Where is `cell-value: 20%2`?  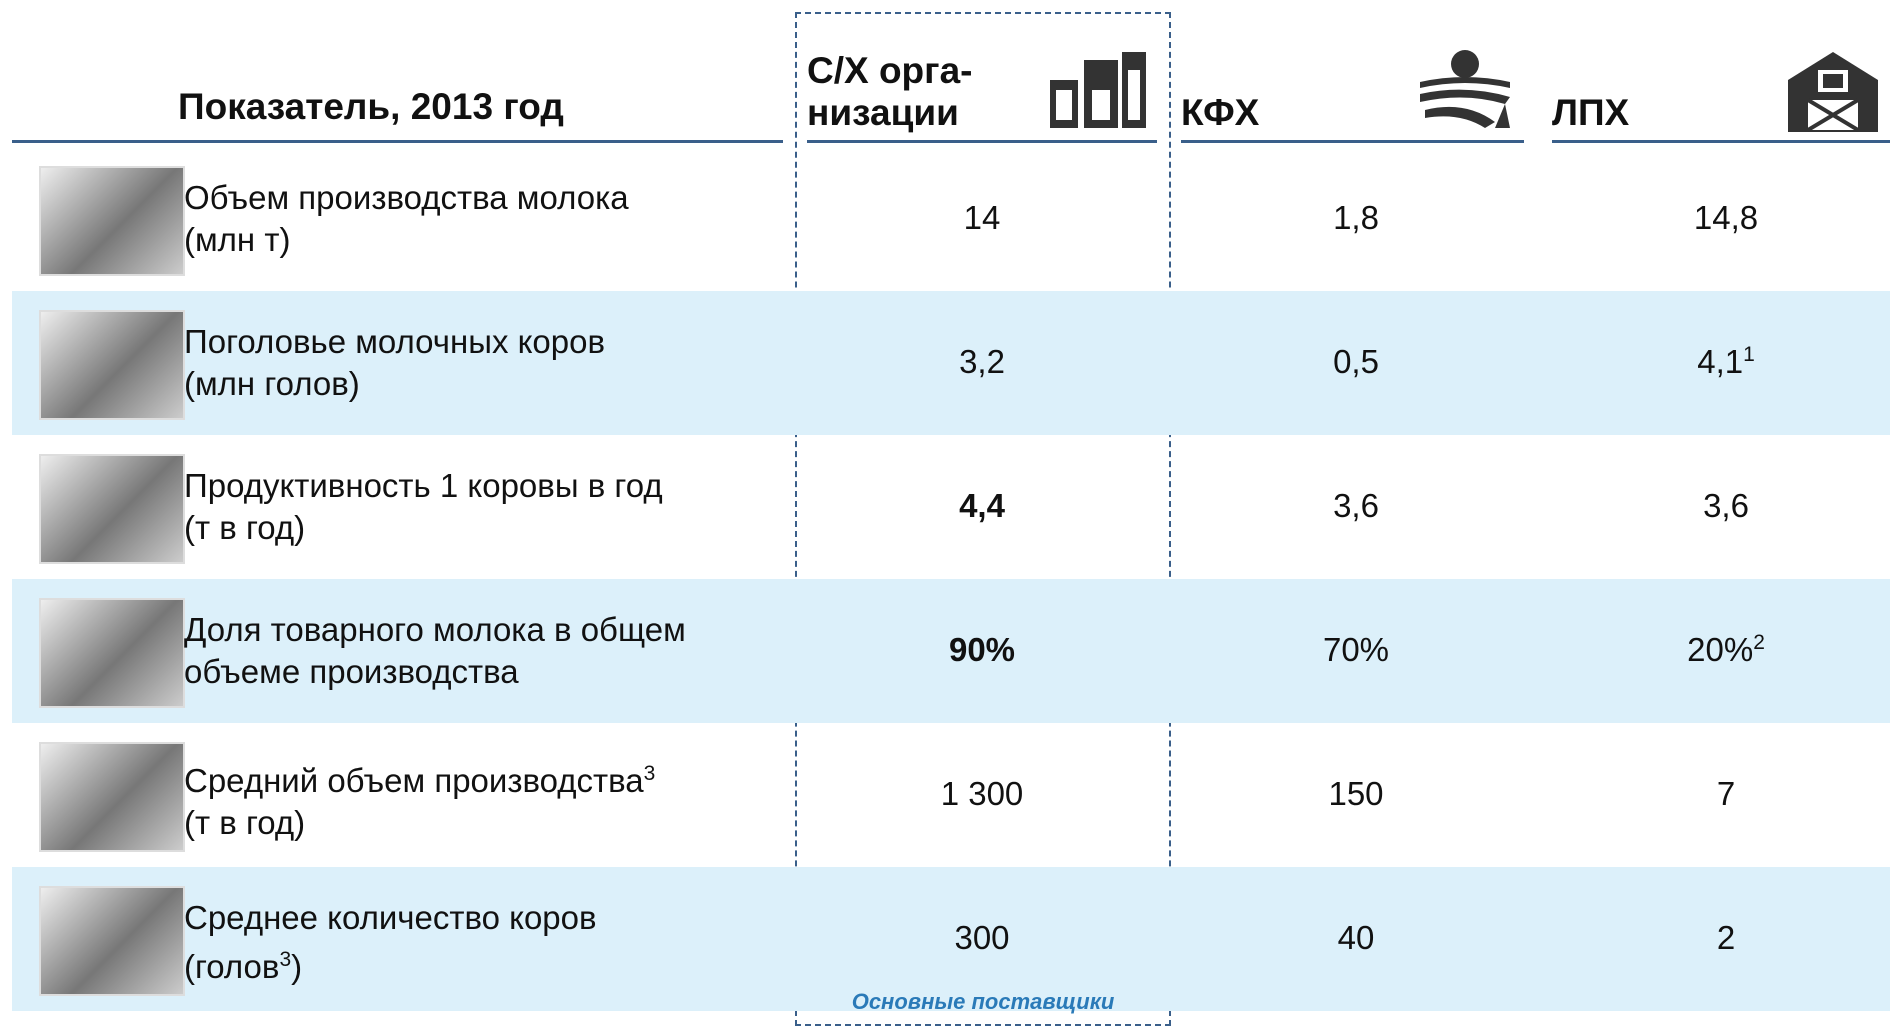 cell-value: 20%2 is located at coordinates (1723, 650).